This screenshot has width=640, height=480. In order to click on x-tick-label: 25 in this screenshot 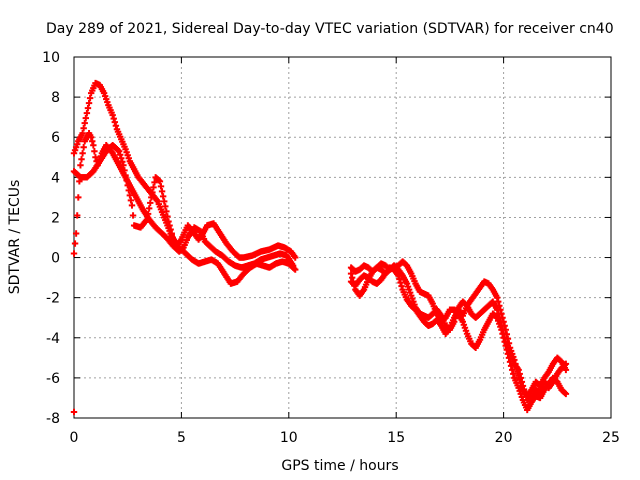, I will do `click(611, 438)`.